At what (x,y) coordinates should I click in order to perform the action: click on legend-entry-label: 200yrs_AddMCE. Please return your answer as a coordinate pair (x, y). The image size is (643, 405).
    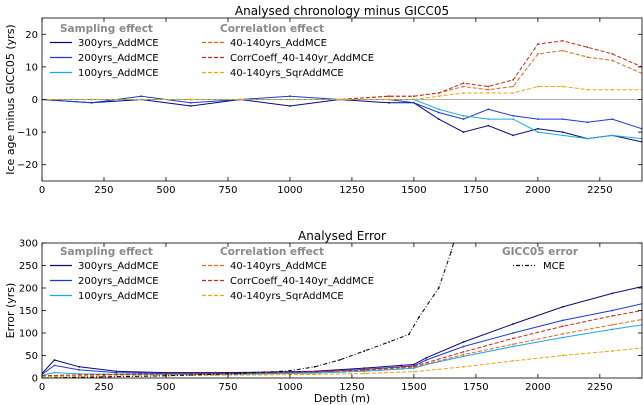
    Looking at the image, I should click on (118, 58).